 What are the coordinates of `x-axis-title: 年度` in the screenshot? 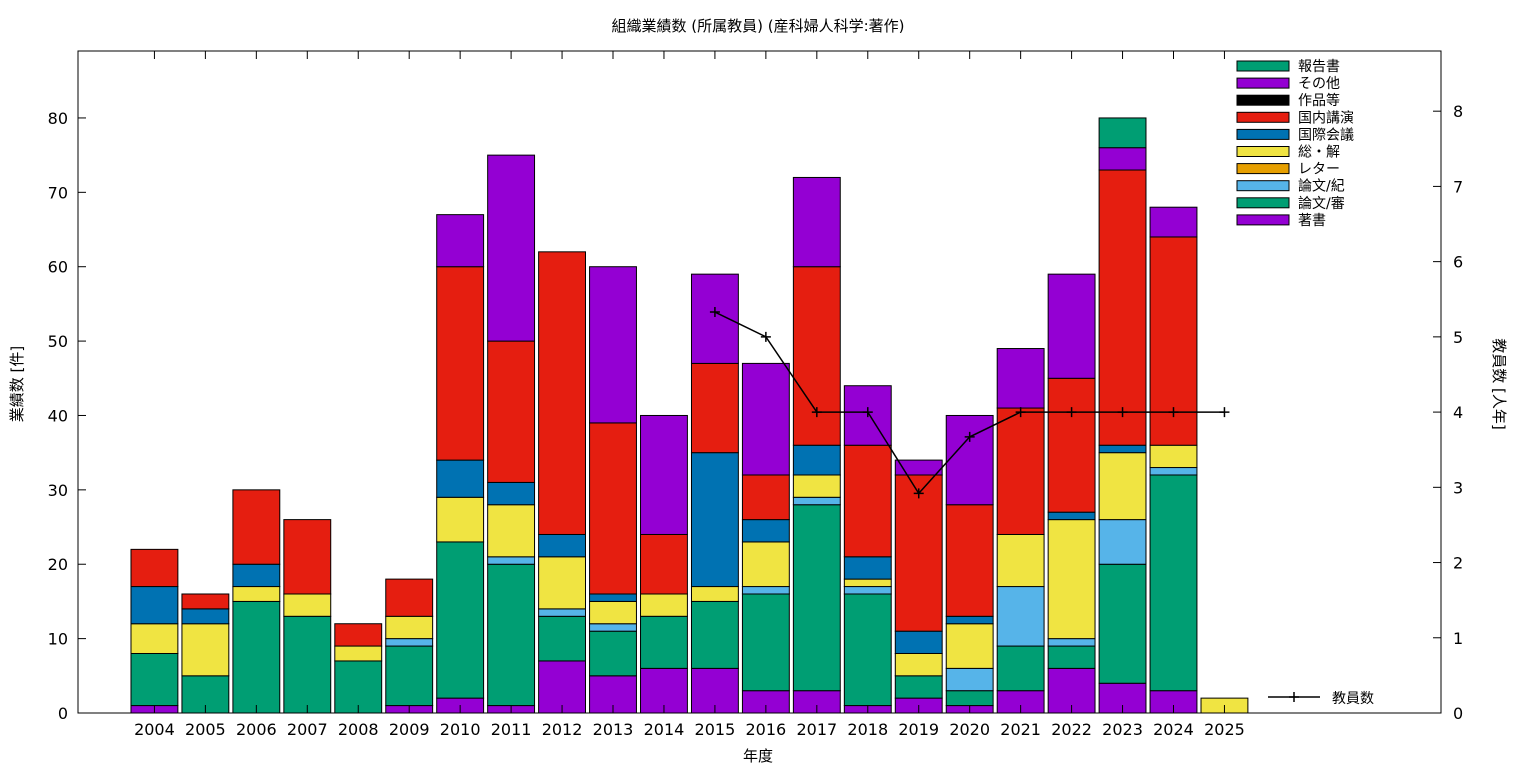 It's located at (758, 756).